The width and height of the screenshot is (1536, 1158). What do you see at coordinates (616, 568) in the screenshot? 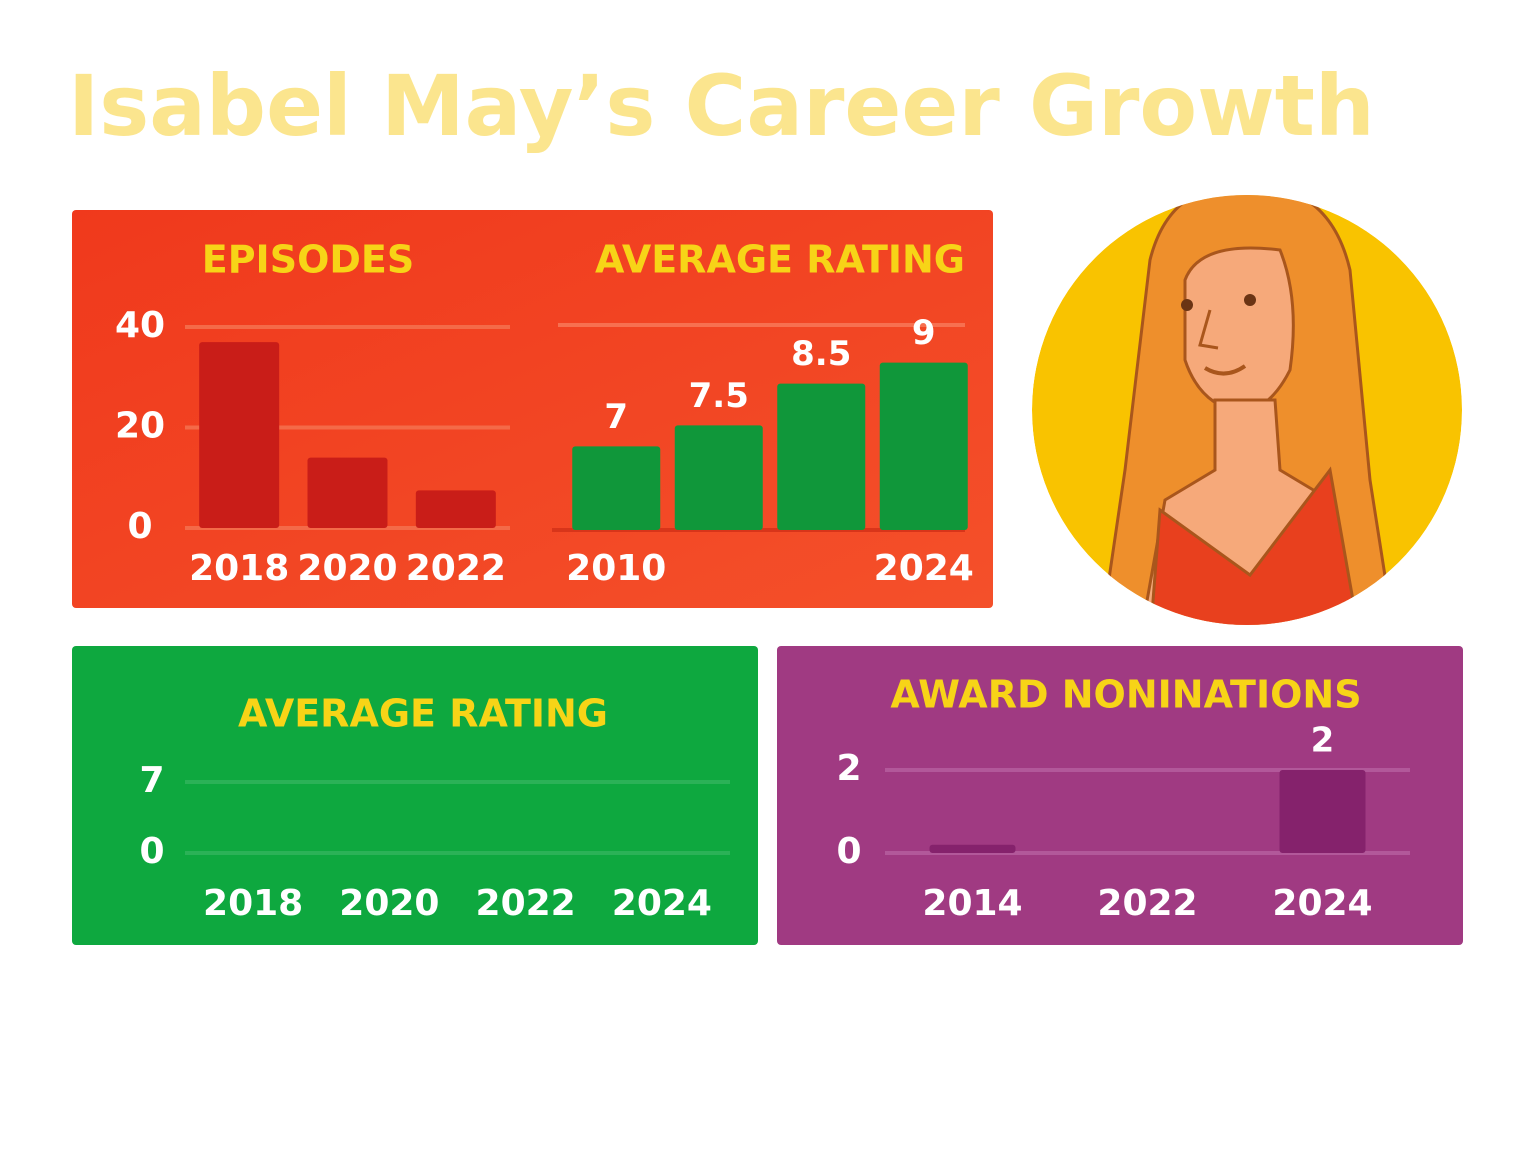
I see `x-tick-label: 2010` at bounding box center [616, 568].